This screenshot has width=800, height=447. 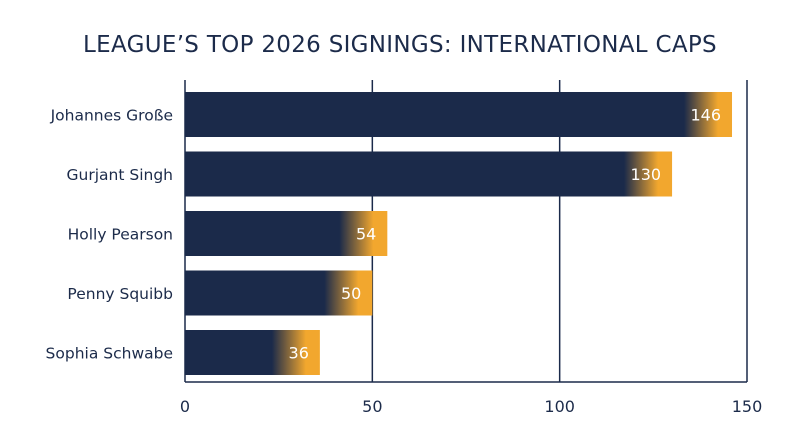 I want to click on category-label-1: Gurjant Singh, so click(x=120, y=175).